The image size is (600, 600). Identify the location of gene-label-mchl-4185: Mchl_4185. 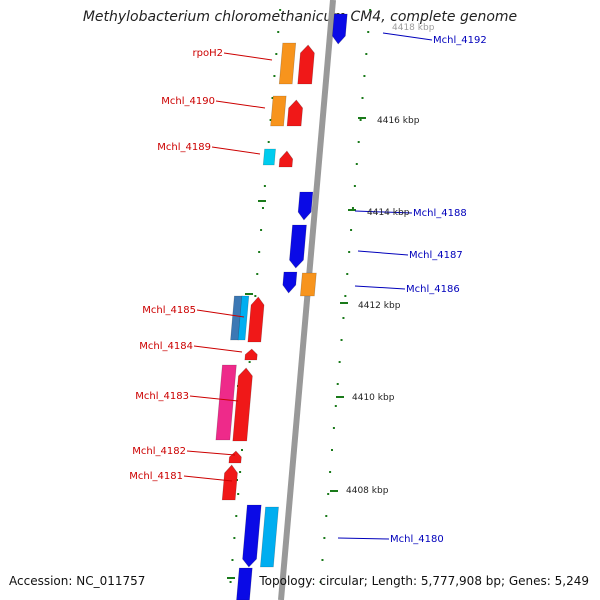
(169, 310).